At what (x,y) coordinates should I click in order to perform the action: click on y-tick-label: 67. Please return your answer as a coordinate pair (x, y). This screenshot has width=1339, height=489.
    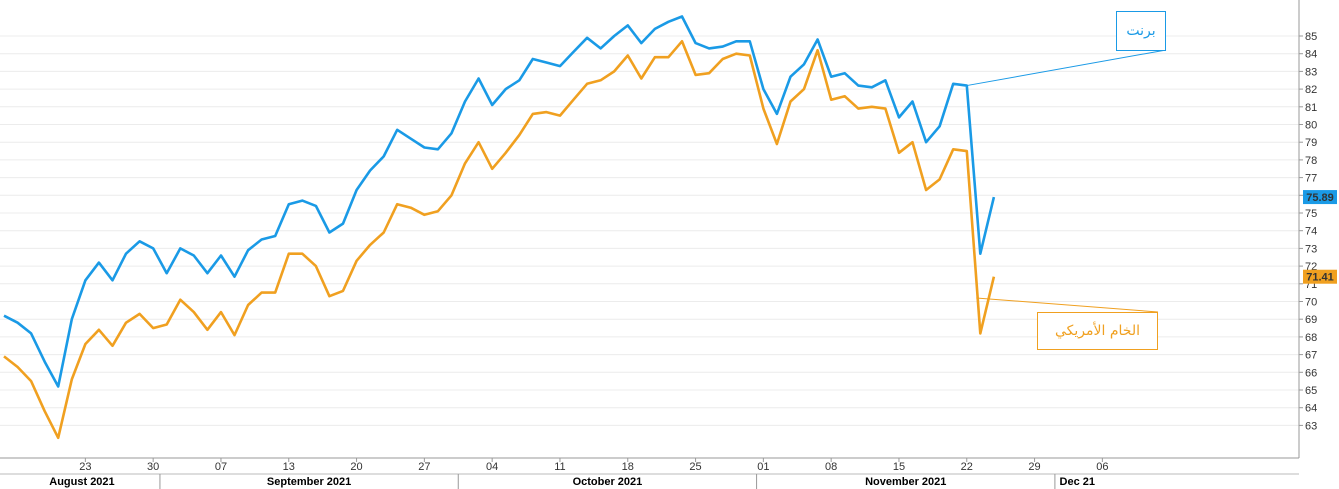
    Looking at the image, I should click on (1311, 356).